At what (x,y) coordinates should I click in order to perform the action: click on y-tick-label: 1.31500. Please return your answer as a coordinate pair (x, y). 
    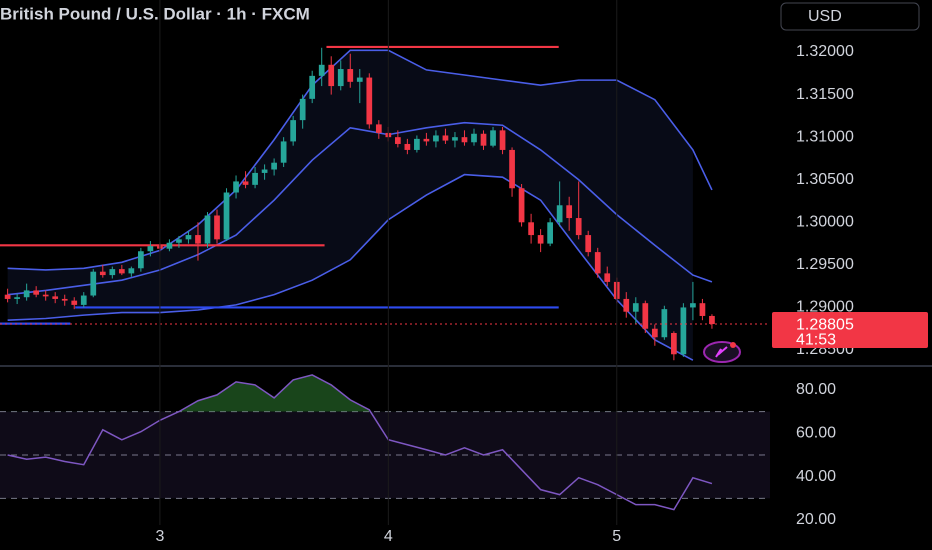
    Looking at the image, I should click on (825, 94).